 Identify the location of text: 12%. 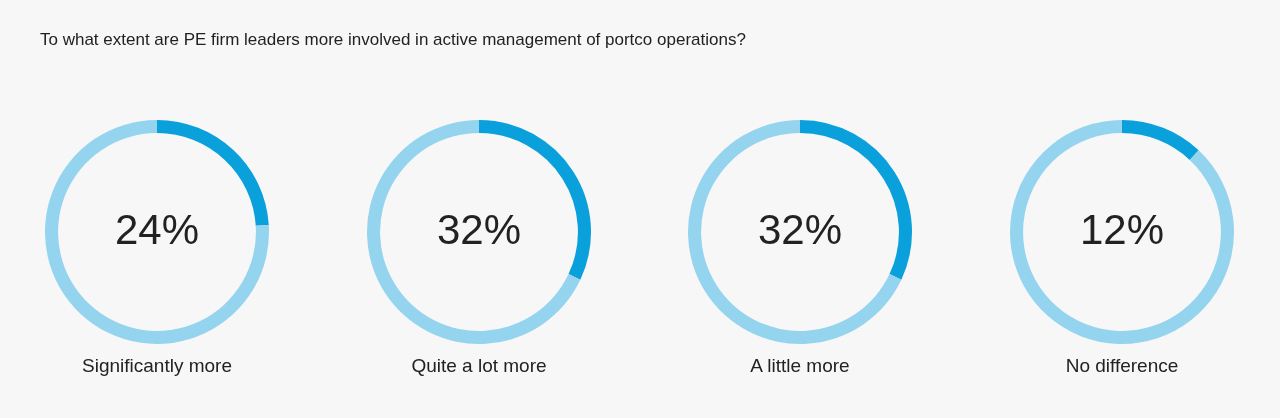
(1122, 229).